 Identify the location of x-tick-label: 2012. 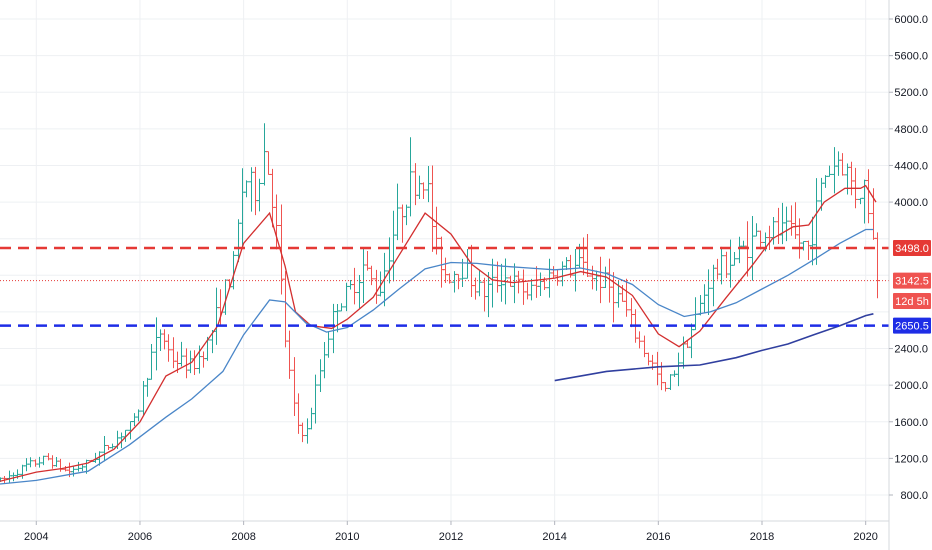
(451, 537).